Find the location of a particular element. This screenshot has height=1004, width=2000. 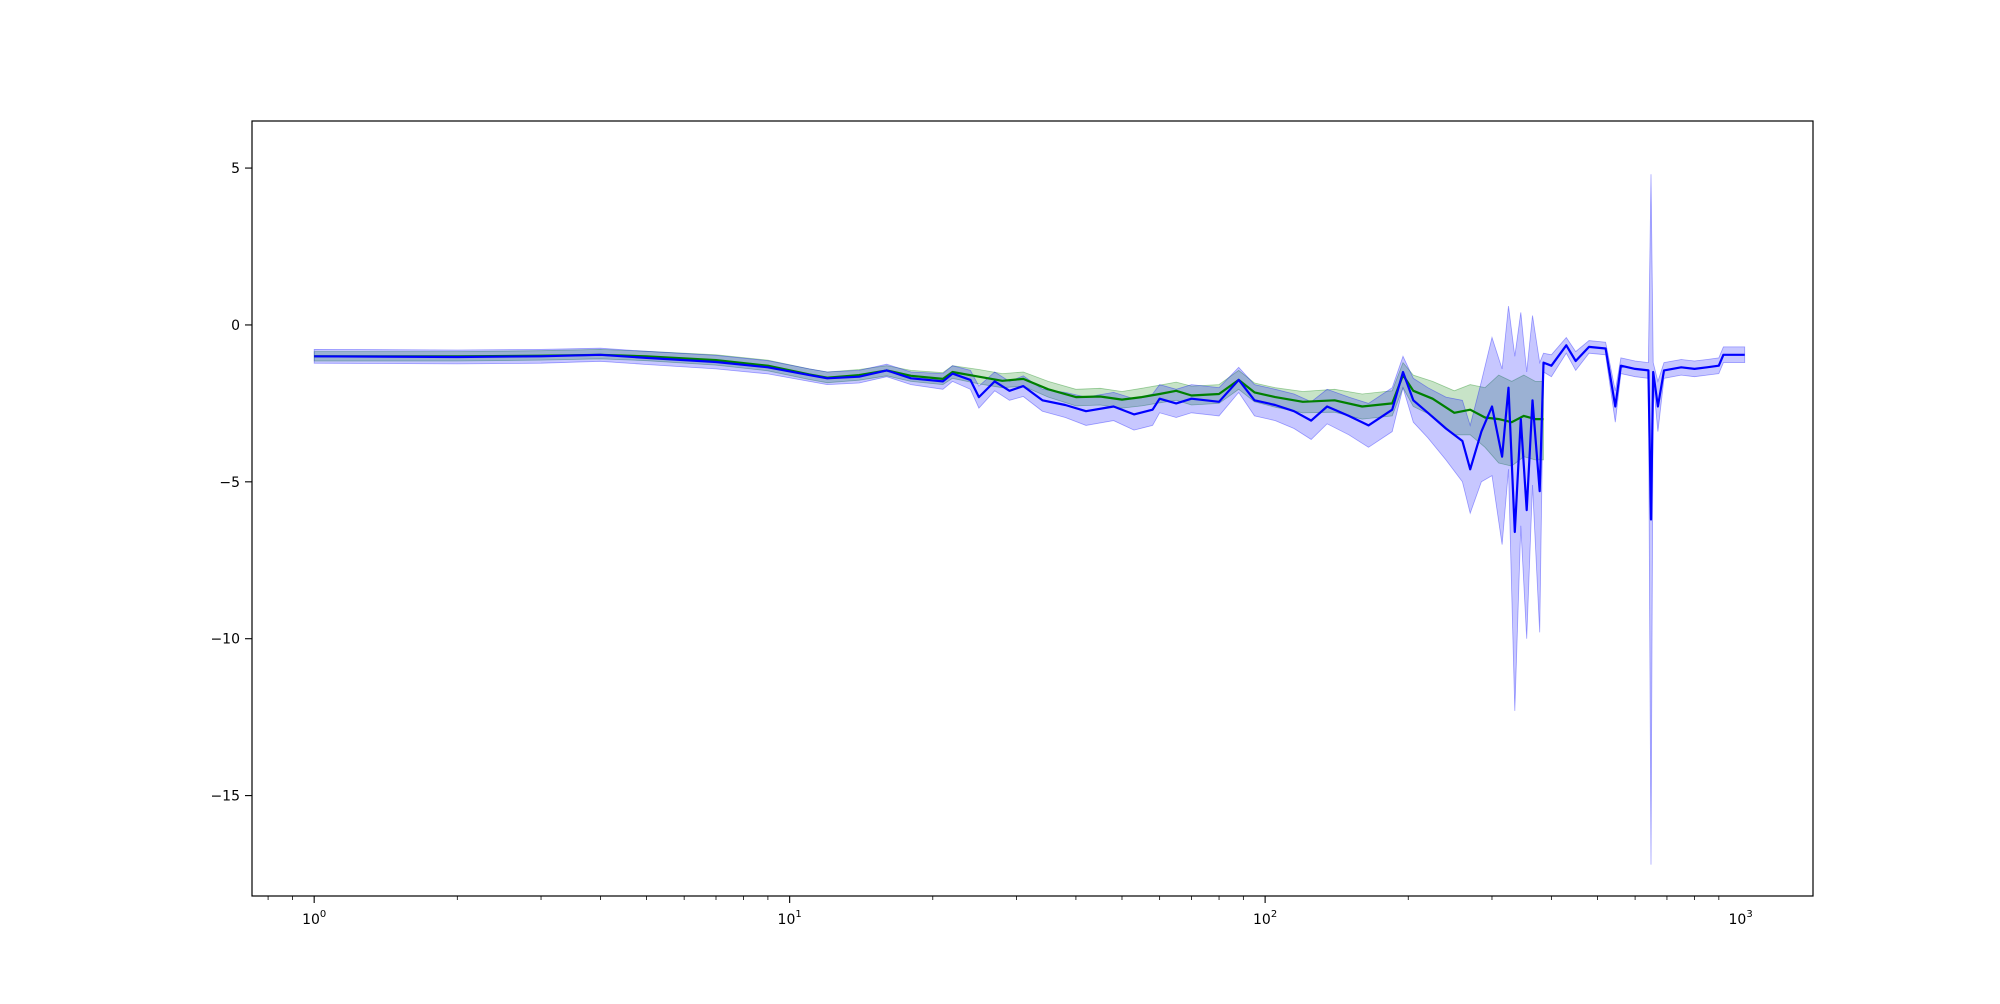

y-tick-label: −15 is located at coordinates (225, 797).